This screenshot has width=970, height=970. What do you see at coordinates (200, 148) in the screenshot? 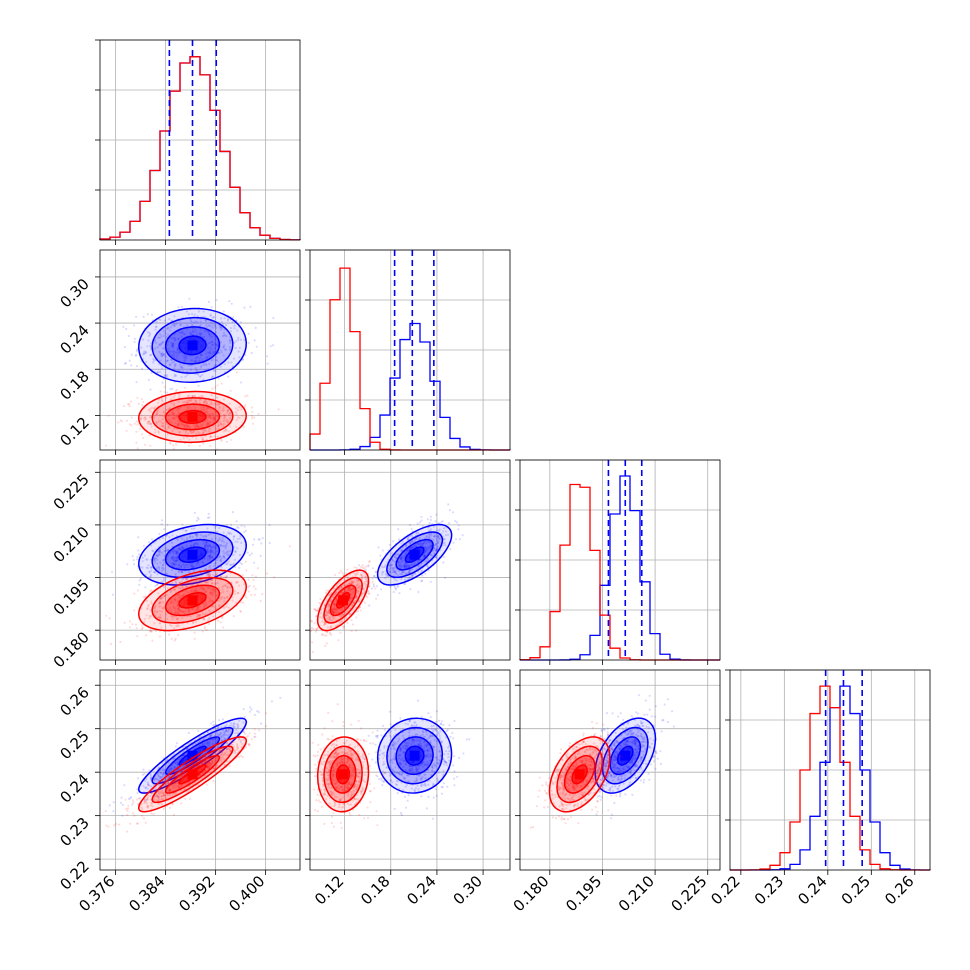
I see `histogram-a` at bounding box center [200, 148].